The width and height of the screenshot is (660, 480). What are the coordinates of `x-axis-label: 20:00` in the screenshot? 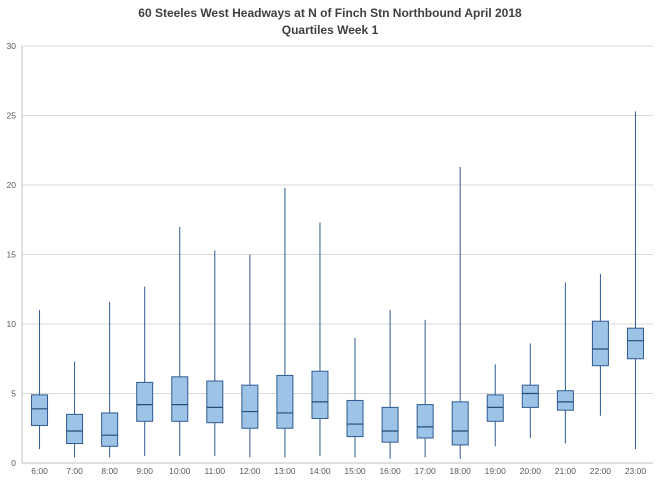 It's located at (531, 471).